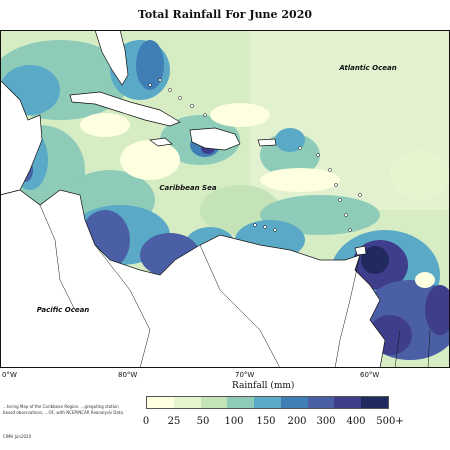  Describe the element at coordinates (360, 250) in the screenshot. I see `trinidad-island` at that location.